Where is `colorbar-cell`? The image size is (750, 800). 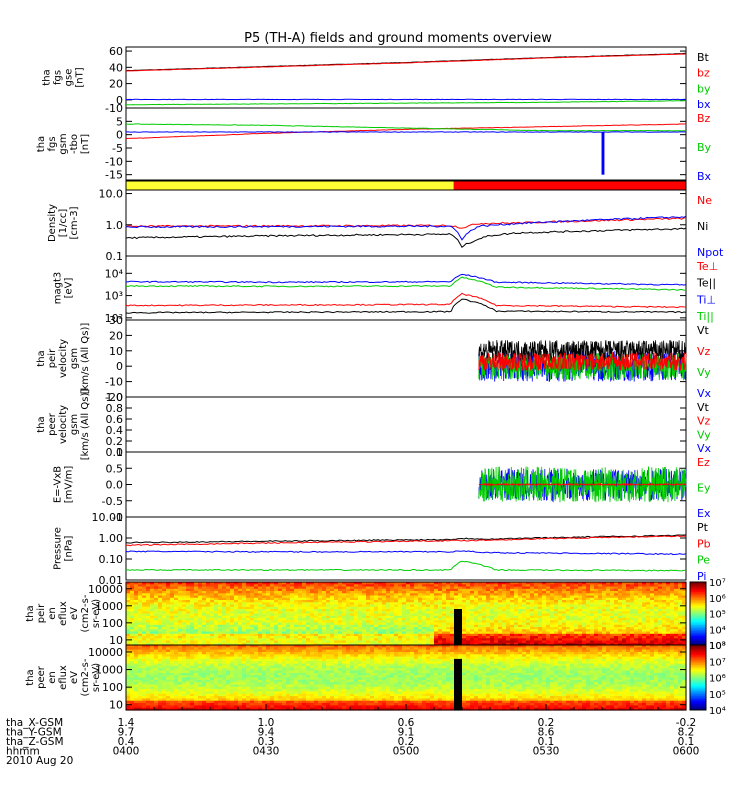 colorbar-cell is located at coordinates (698, 601).